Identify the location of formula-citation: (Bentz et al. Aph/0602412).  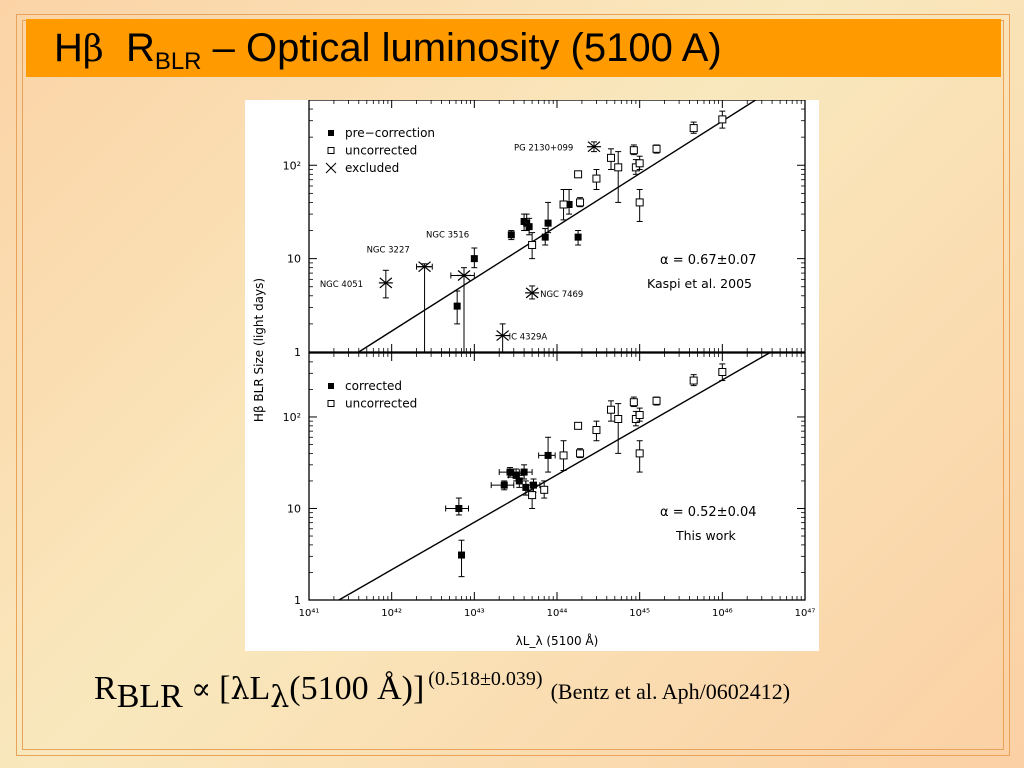
(670, 691).